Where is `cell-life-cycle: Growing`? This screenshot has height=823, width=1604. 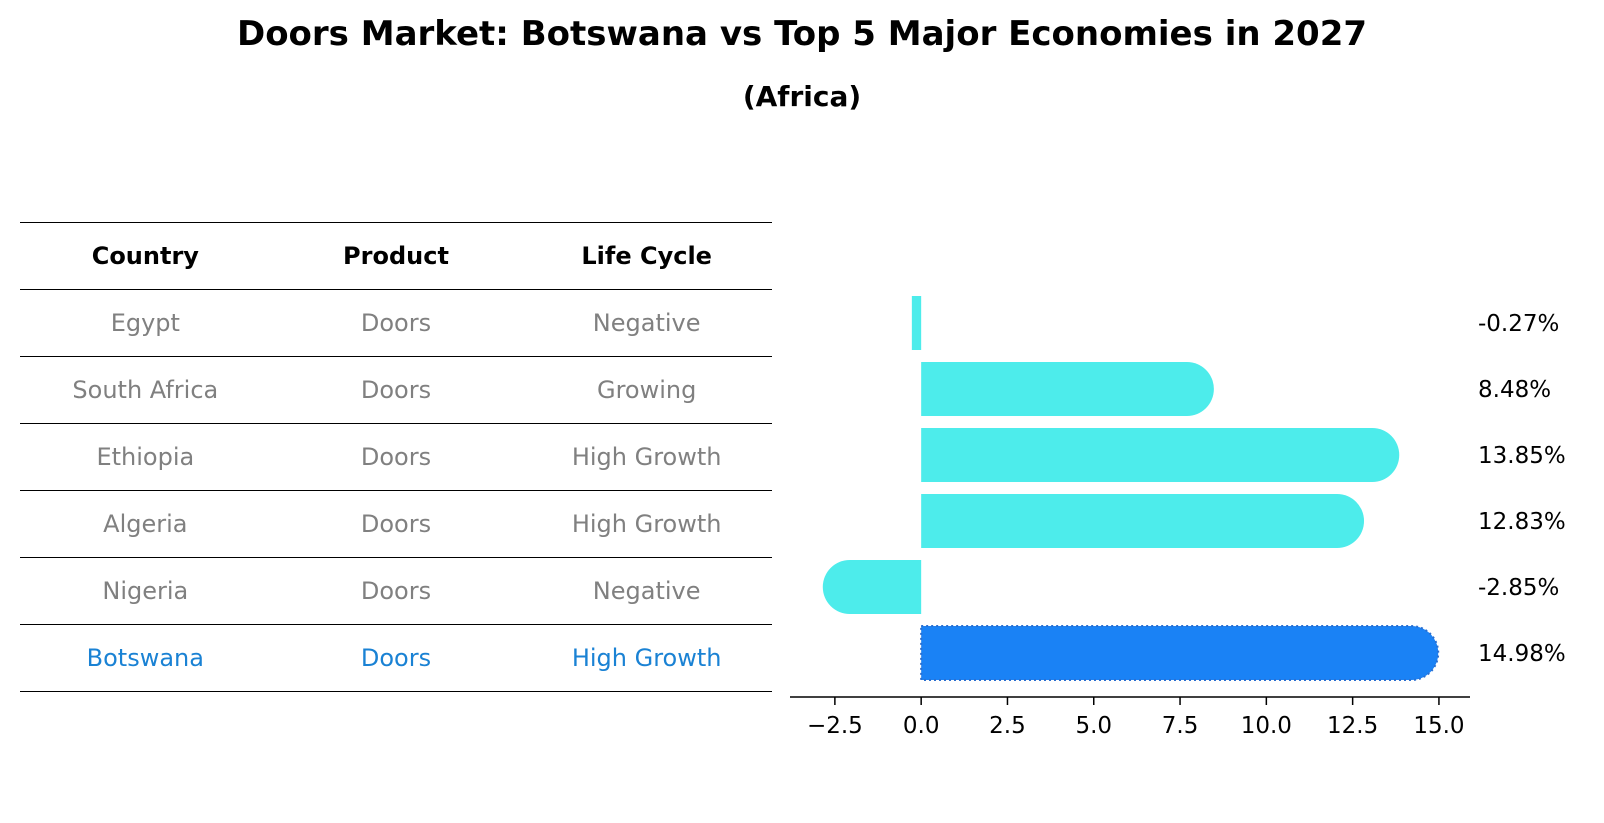 cell-life-cycle: Growing is located at coordinates (646, 390).